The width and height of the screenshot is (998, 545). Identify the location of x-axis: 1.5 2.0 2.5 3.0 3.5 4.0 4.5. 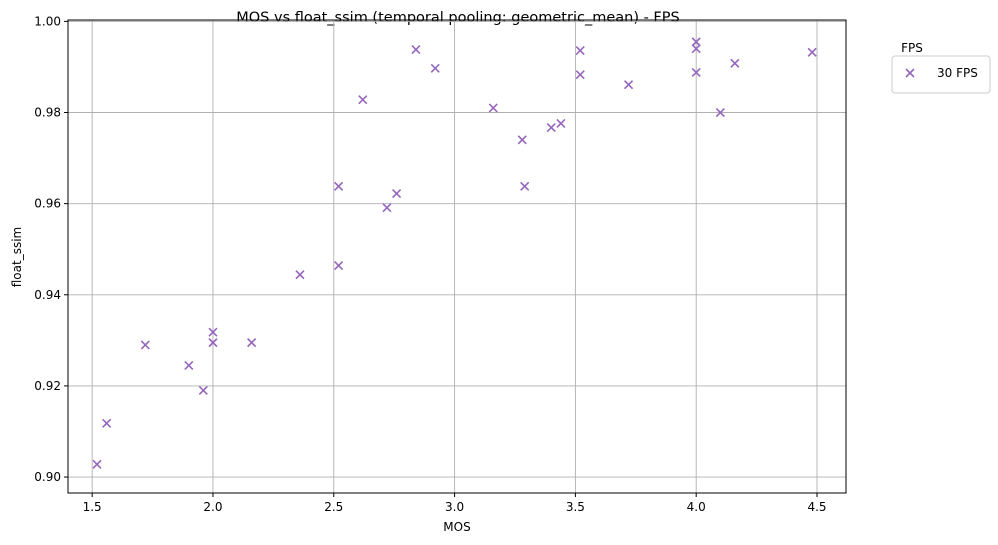
(455, 503).